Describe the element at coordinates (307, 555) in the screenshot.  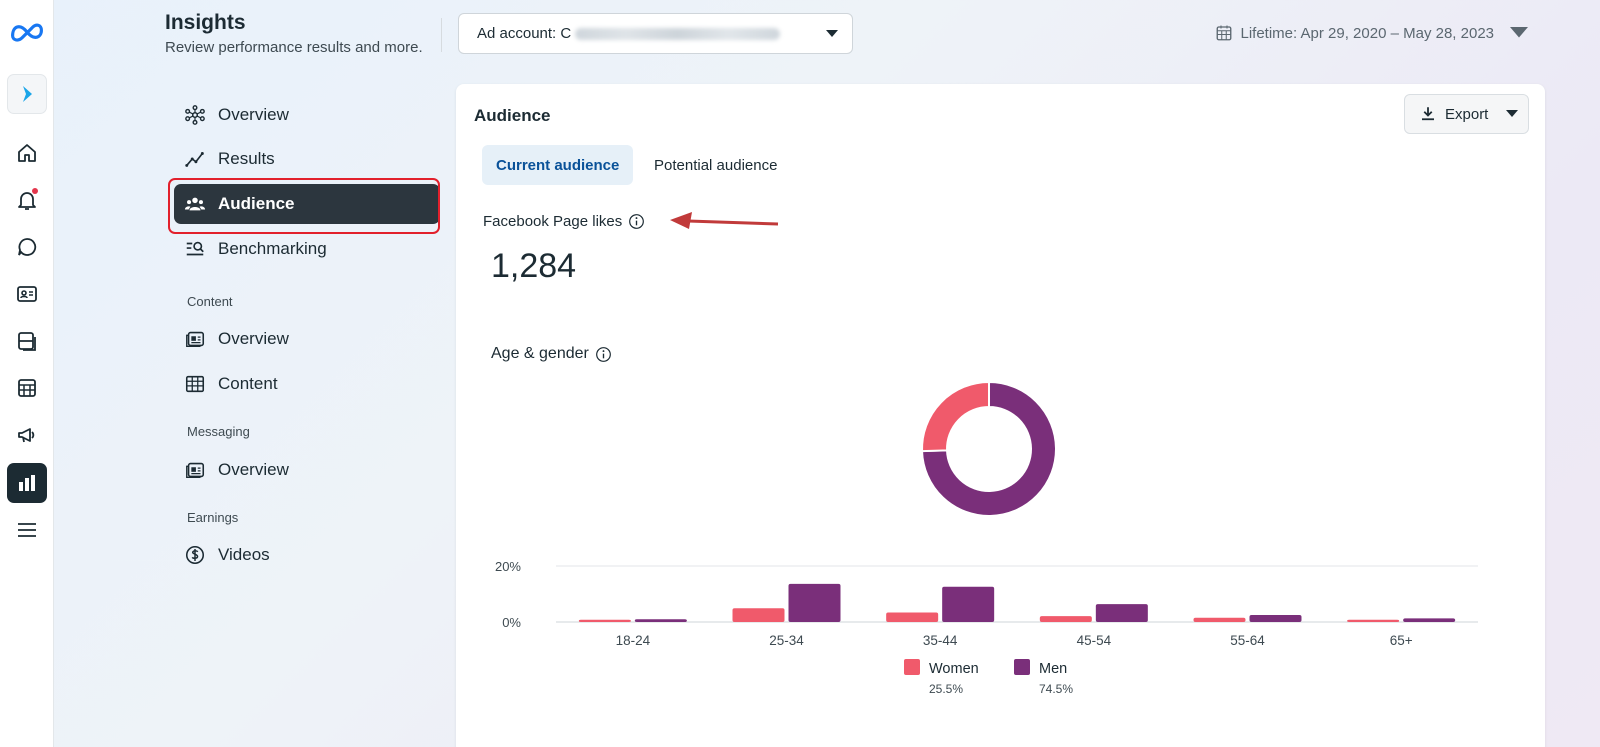
I see `nav-item-videos: Videos` at that location.